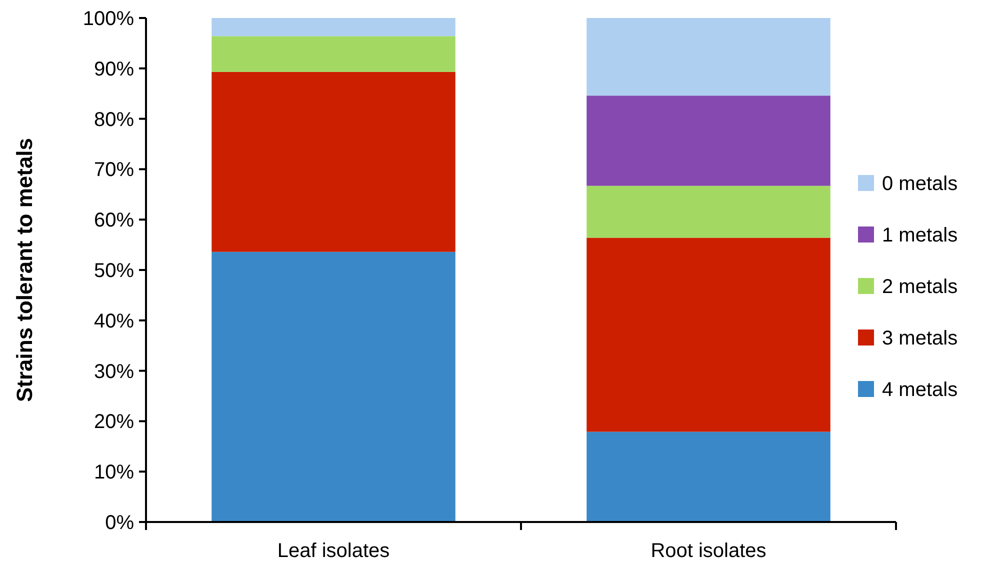 The image size is (990, 581). What do you see at coordinates (920, 390) in the screenshot?
I see `legend-label: 4 metals` at bounding box center [920, 390].